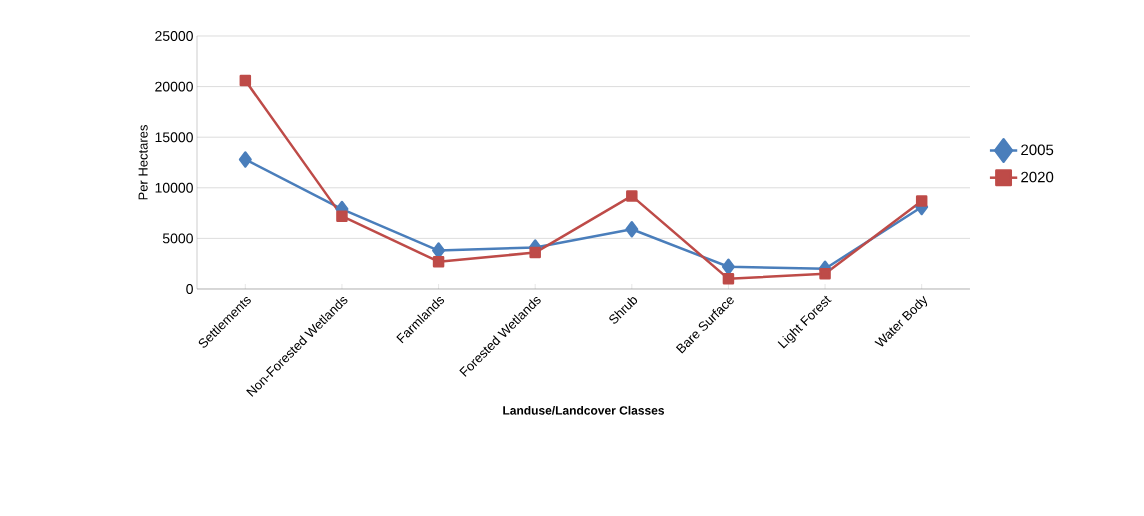  What do you see at coordinates (143, 162) in the screenshot?
I see `y-axis-title: Per Hectares` at bounding box center [143, 162].